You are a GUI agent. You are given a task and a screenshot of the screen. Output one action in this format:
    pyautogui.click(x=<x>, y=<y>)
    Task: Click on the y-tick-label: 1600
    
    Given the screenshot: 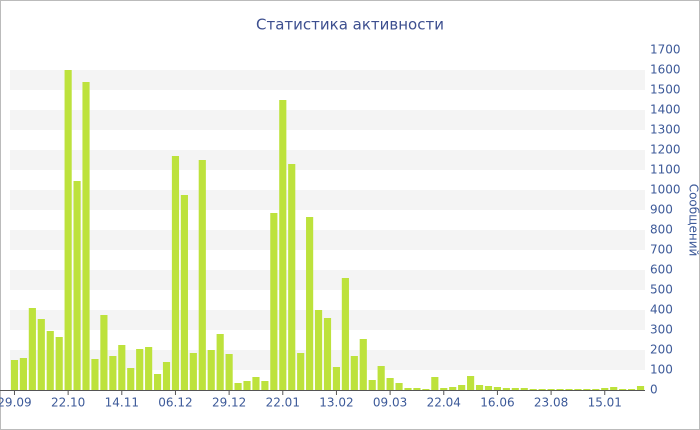 What is the action you would take?
    pyautogui.click(x=665, y=70)
    